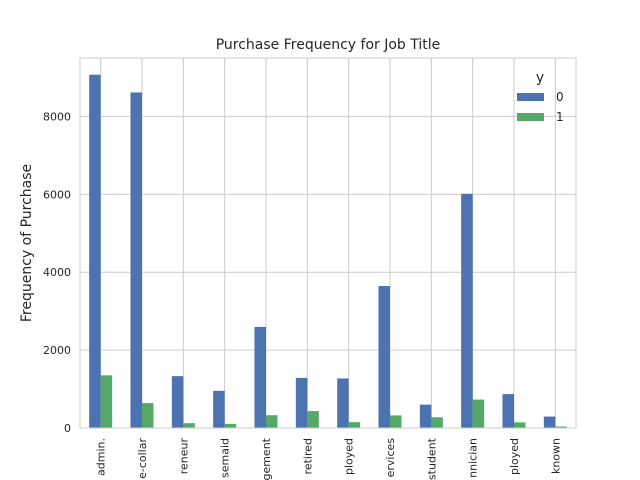 The image size is (640, 480). I want to click on y-tick-label: 6000, so click(57, 194).